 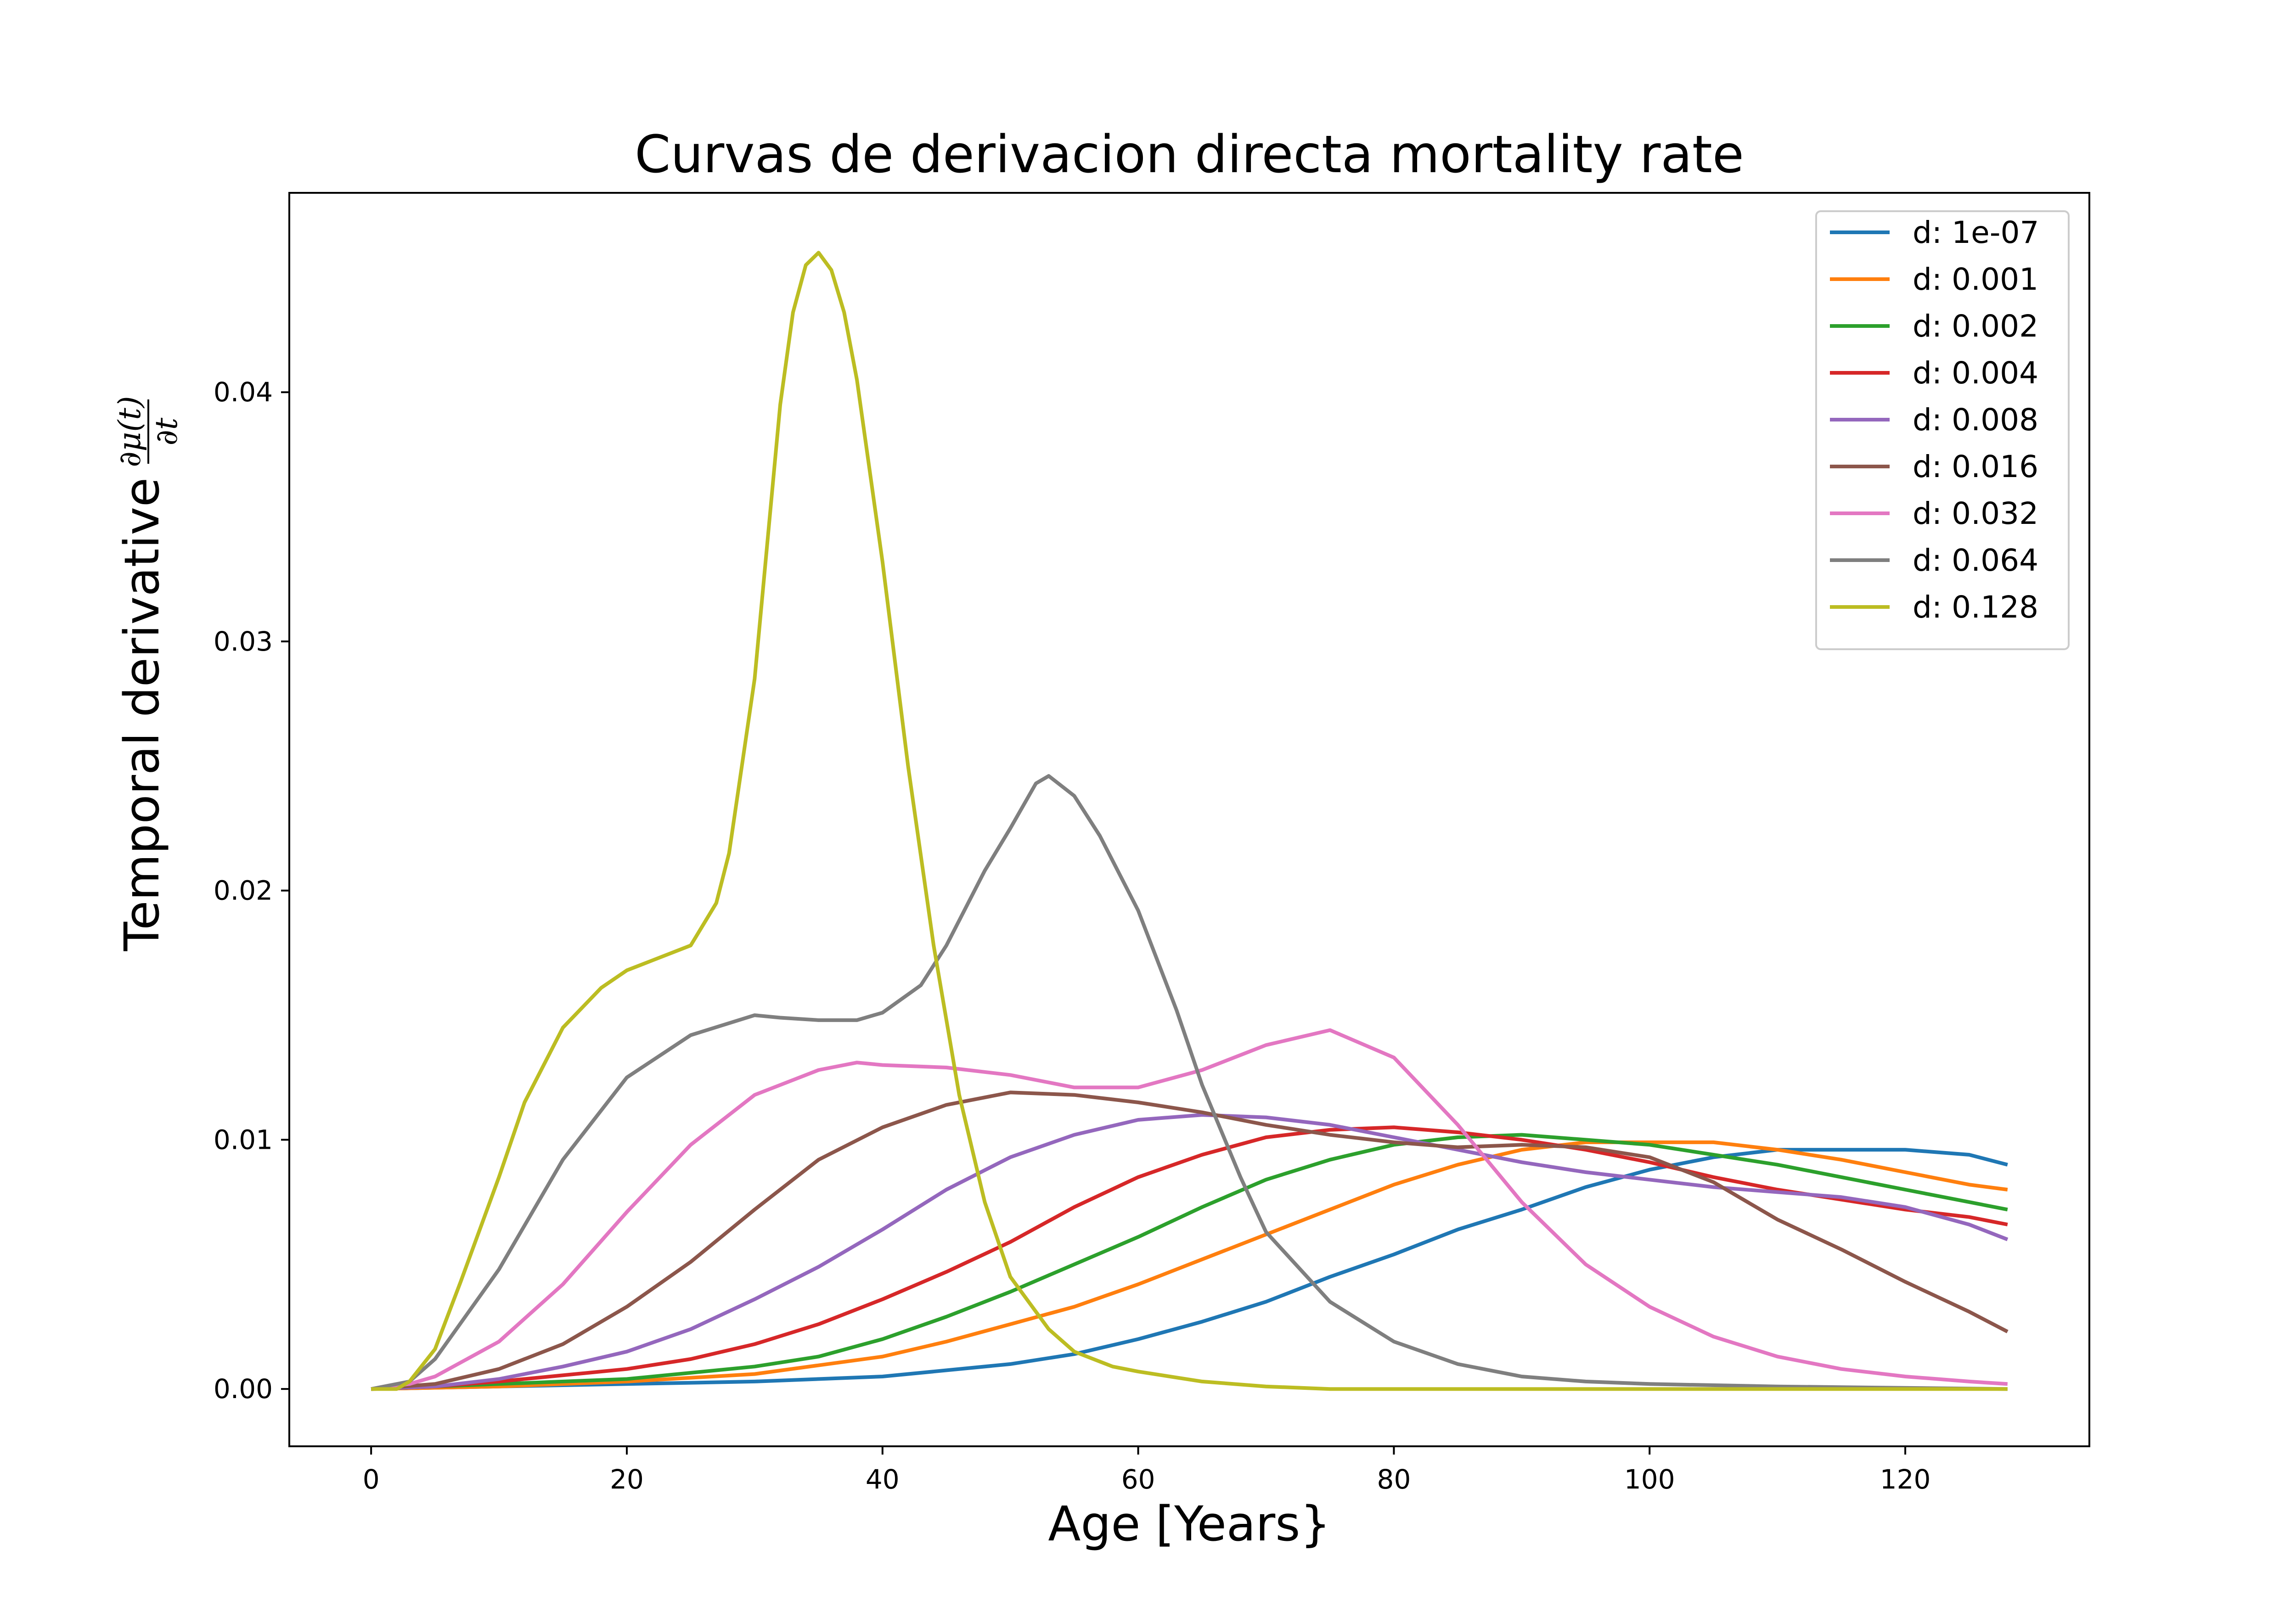 I want to click on legend-label: d: 0.016, so click(x=1975, y=466).